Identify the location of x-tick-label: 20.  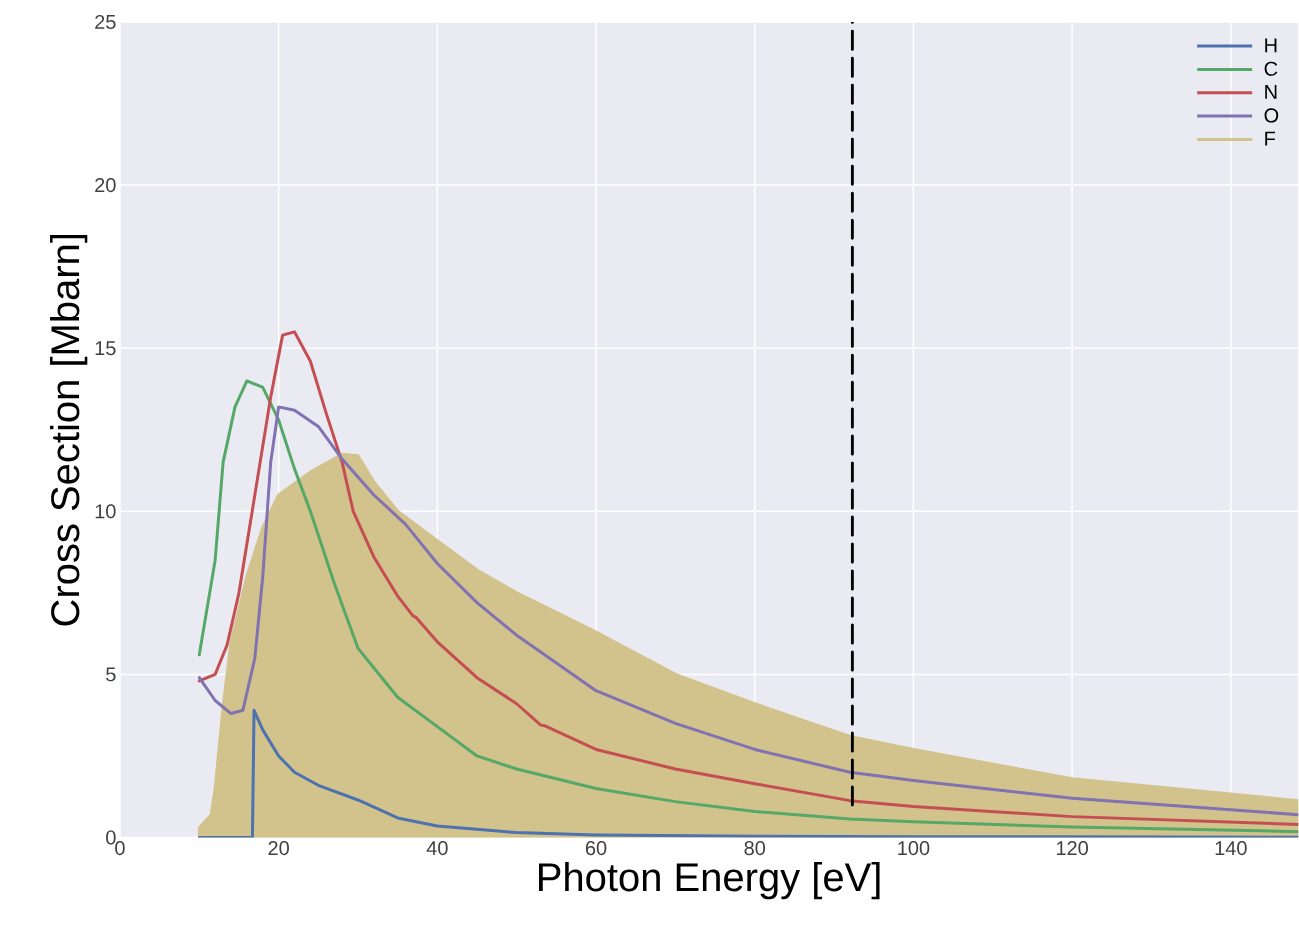
(278, 847).